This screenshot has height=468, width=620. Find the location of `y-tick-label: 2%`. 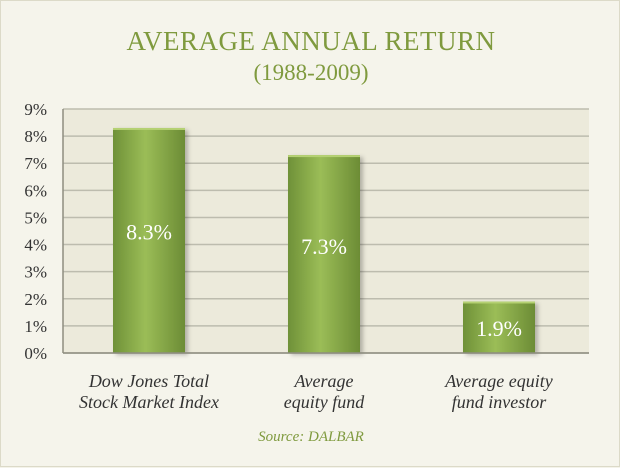

y-tick-label: 2% is located at coordinates (35, 299).